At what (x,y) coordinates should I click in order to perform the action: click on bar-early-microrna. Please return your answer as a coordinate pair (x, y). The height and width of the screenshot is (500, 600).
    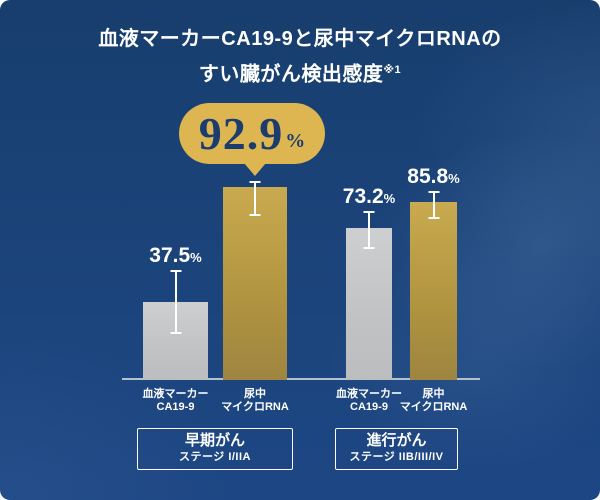
    Looking at the image, I should click on (255, 283).